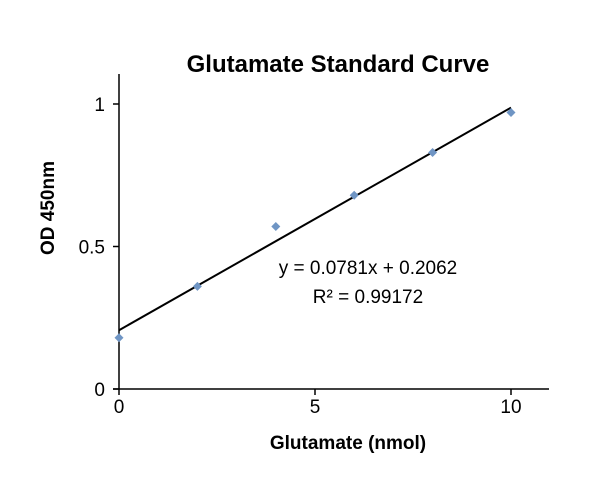 The image size is (605, 480). Describe the element at coordinates (99, 390) in the screenshot. I see `y-tick-label: 0` at that location.